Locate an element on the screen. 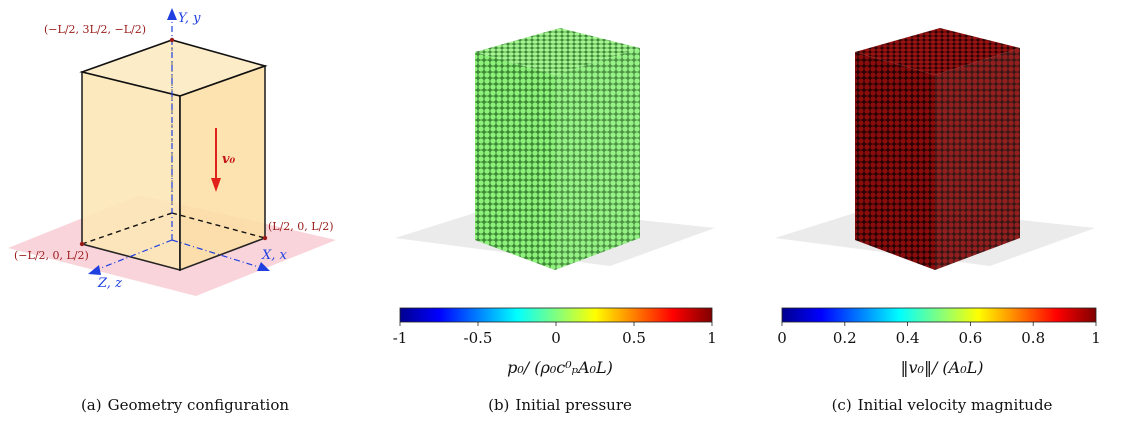 The width and height of the screenshot is (1134, 421). x-axis-label: X, x is located at coordinates (274, 255).